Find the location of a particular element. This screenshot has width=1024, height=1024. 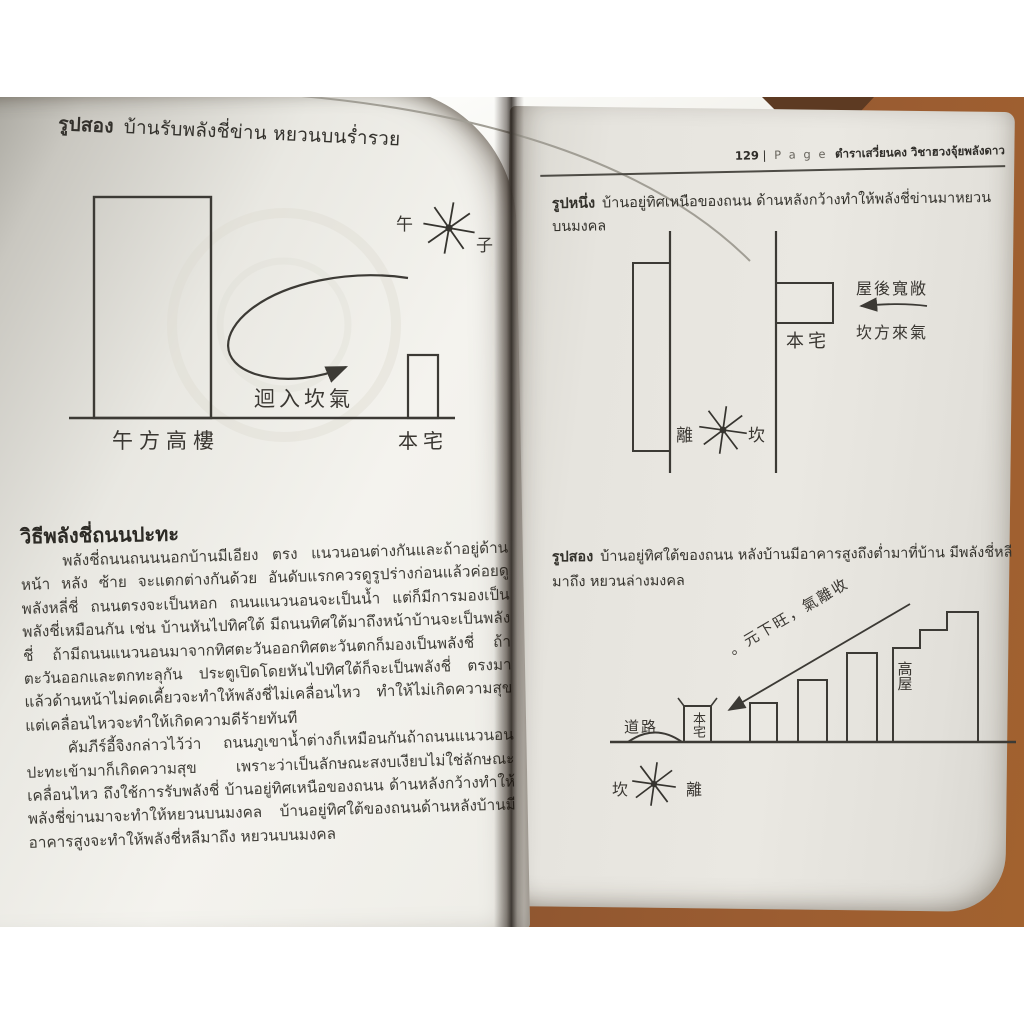

book-spine-shadow is located at coordinates (509, 512).